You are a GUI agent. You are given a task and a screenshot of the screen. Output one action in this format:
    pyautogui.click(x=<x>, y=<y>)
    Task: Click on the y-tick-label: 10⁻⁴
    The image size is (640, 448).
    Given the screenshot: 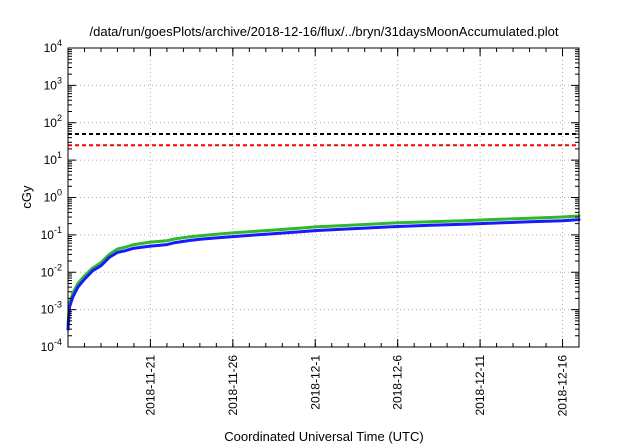 What is the action you would take?
    pyautogui.click(x=51, y=345)
    